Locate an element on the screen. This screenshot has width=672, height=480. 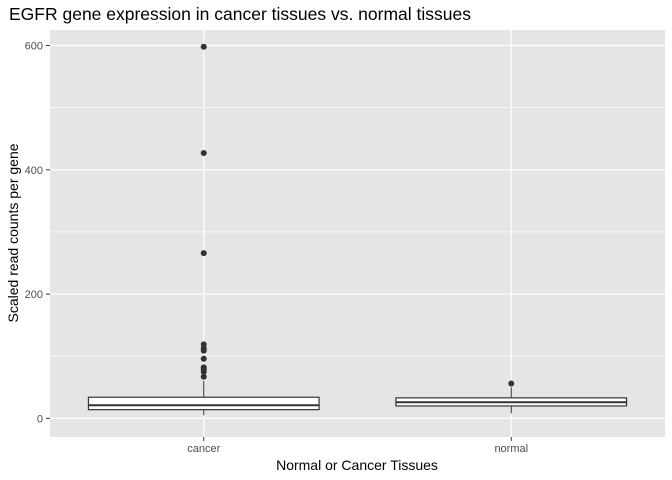
y-axis-ticks: 0 200 400 600 is located at coordinates (37, 233).